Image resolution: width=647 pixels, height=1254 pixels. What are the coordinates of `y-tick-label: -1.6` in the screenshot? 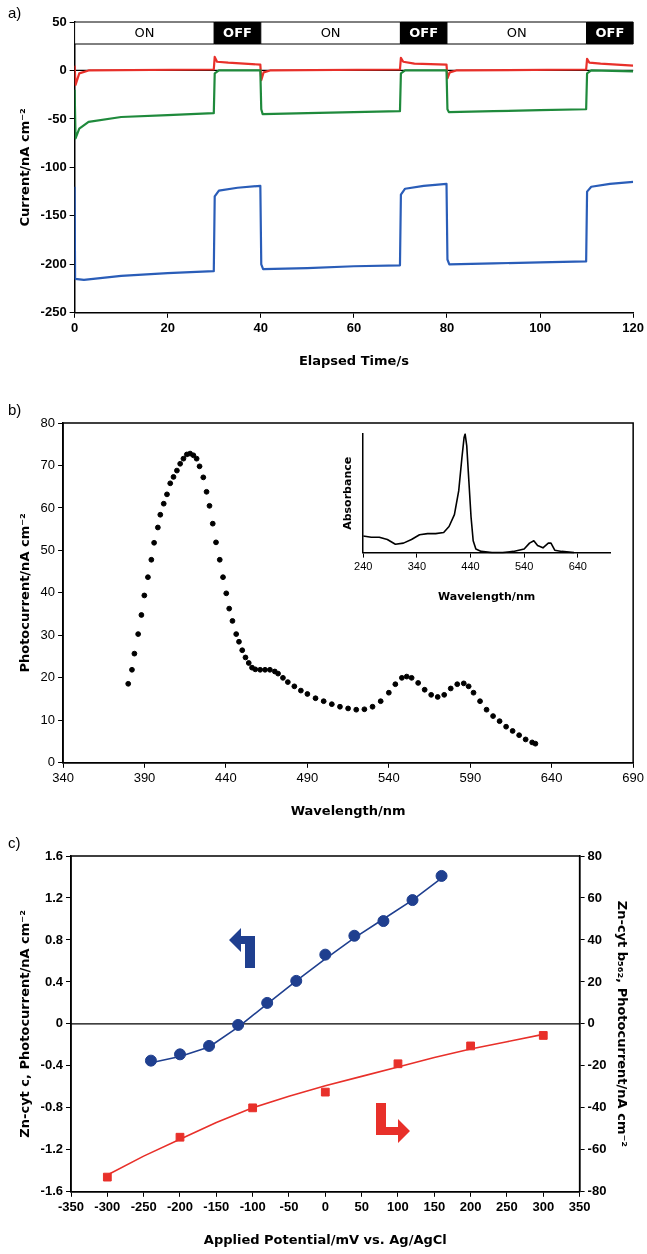 It's located at (51, 1191).